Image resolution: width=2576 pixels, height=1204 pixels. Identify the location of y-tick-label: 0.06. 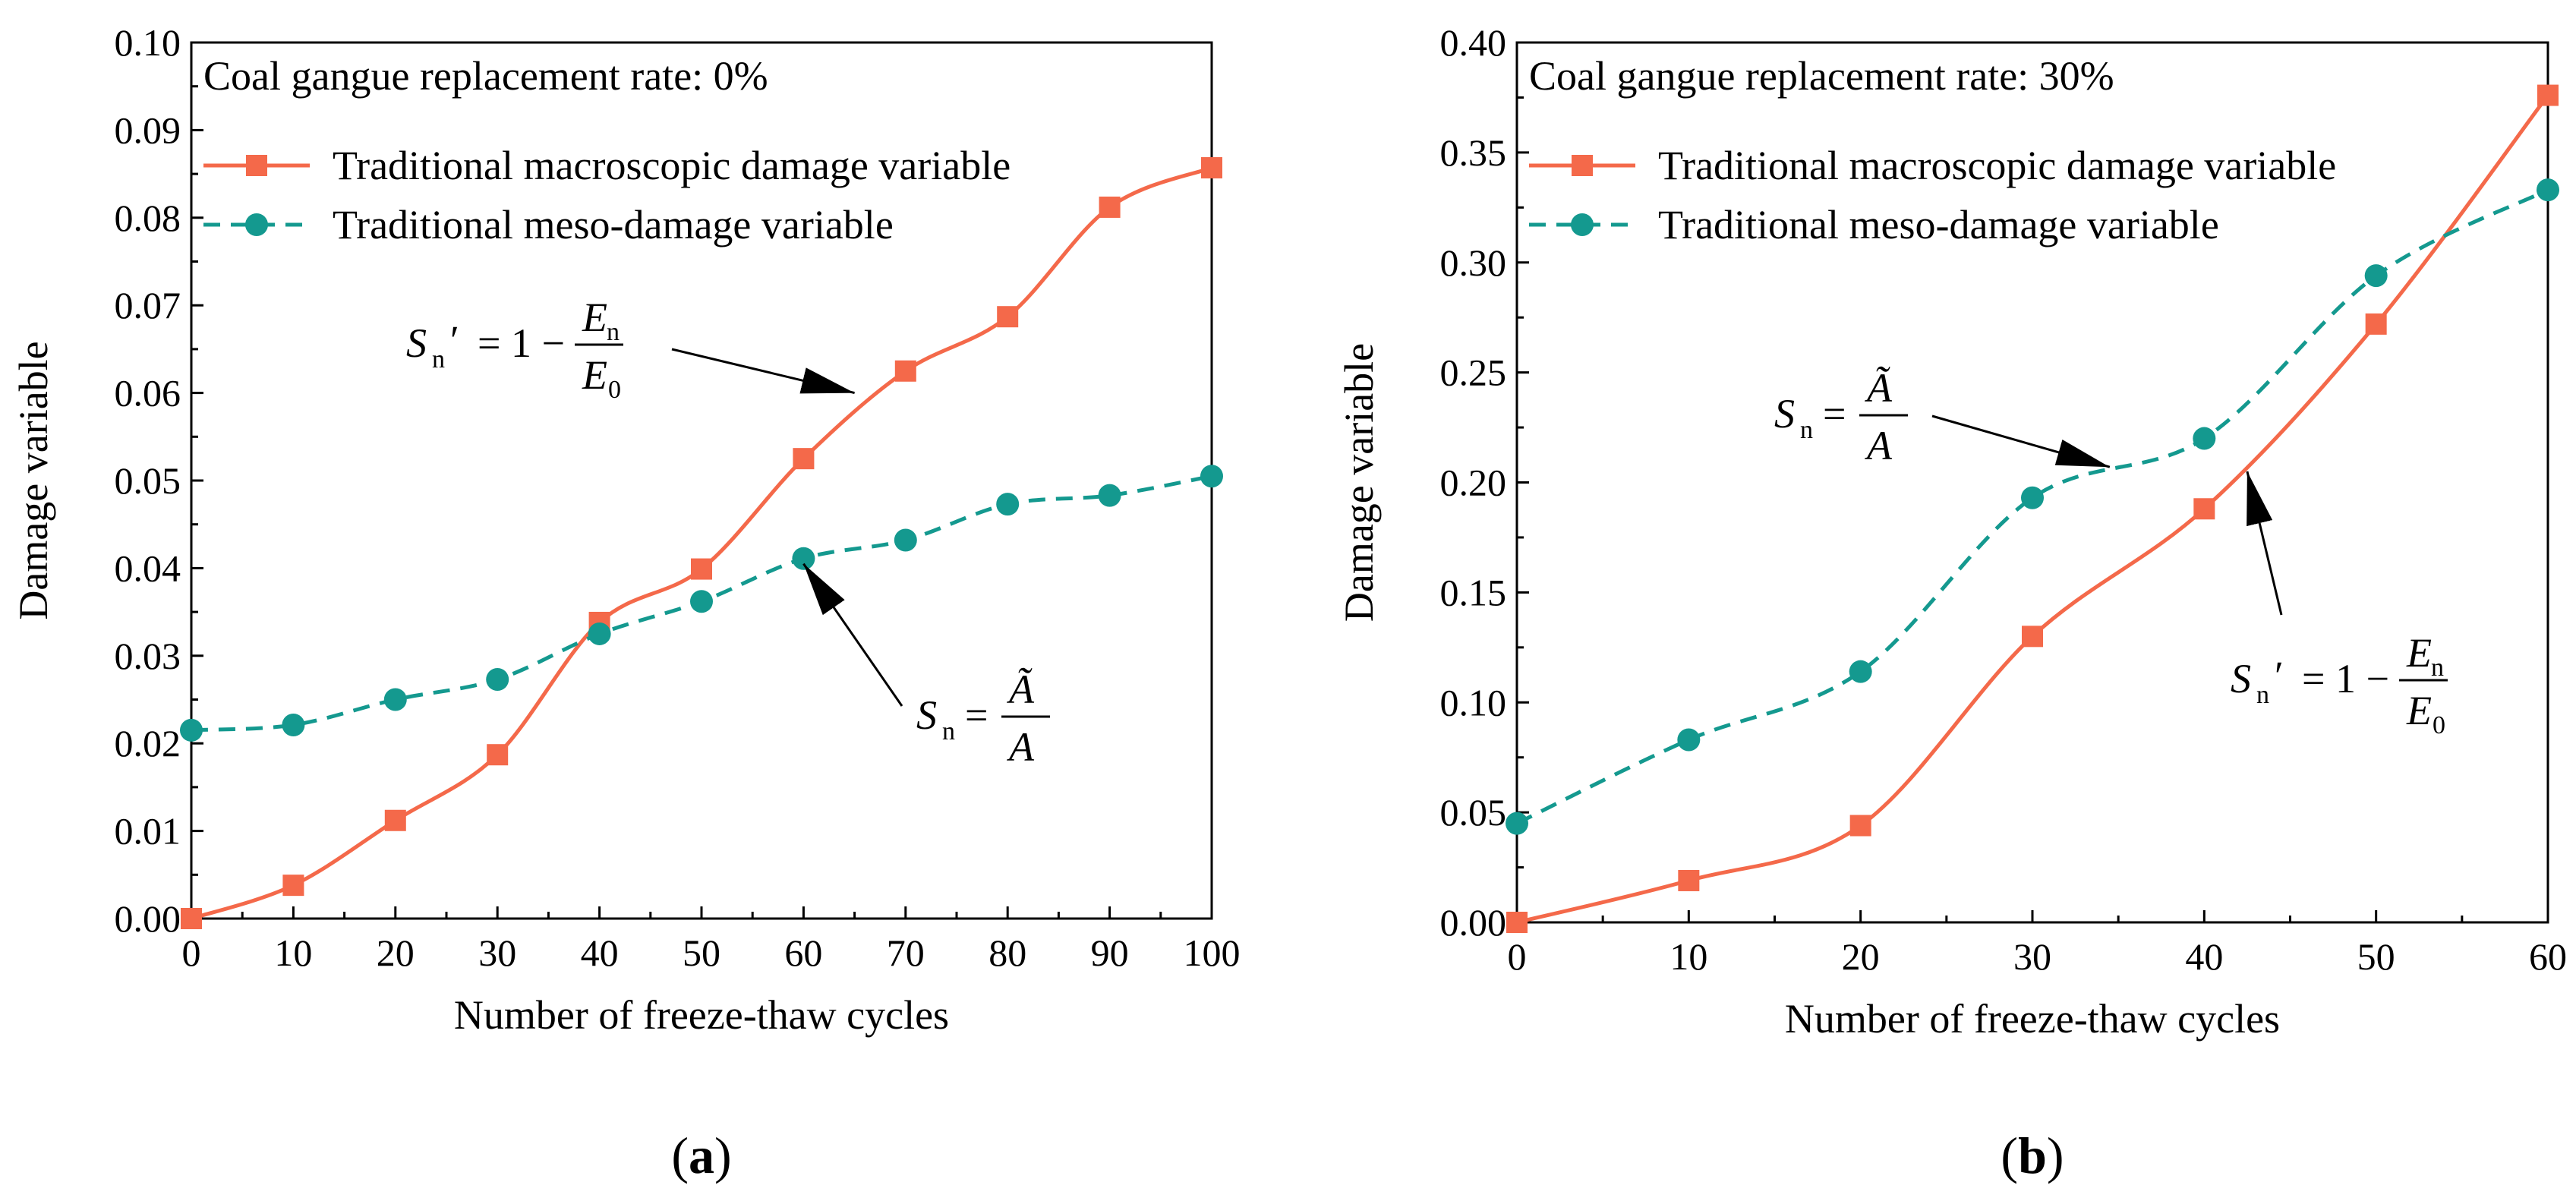
(148, 393).